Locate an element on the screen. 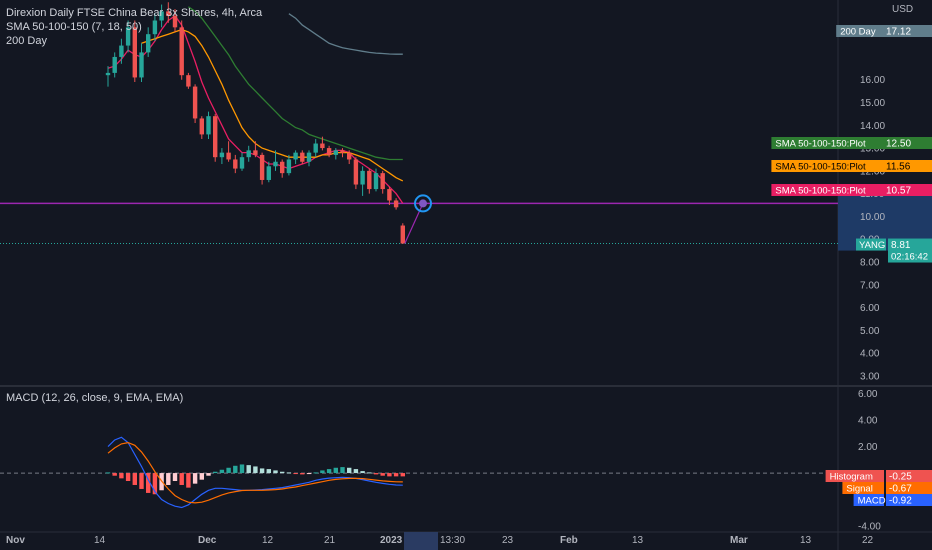  time-tick-label: 13 is located at coordinates (806, 540).